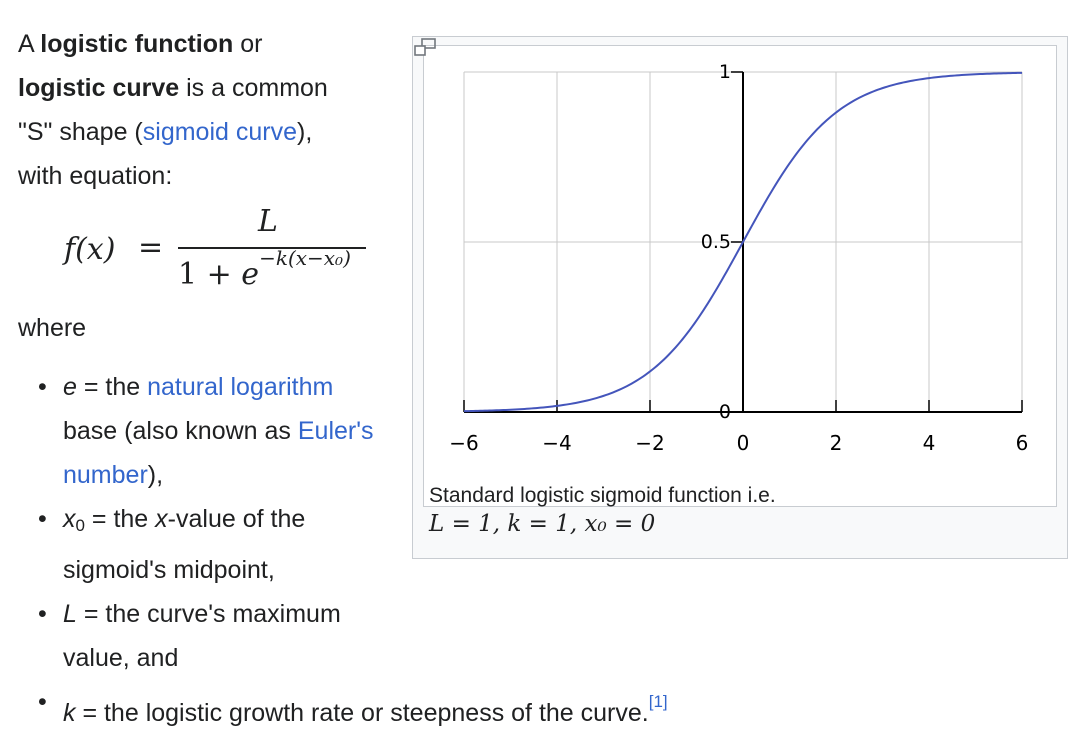 This screenshot has width=1078, height=735. I want to click on def-ivar: x, so click(161, 519).